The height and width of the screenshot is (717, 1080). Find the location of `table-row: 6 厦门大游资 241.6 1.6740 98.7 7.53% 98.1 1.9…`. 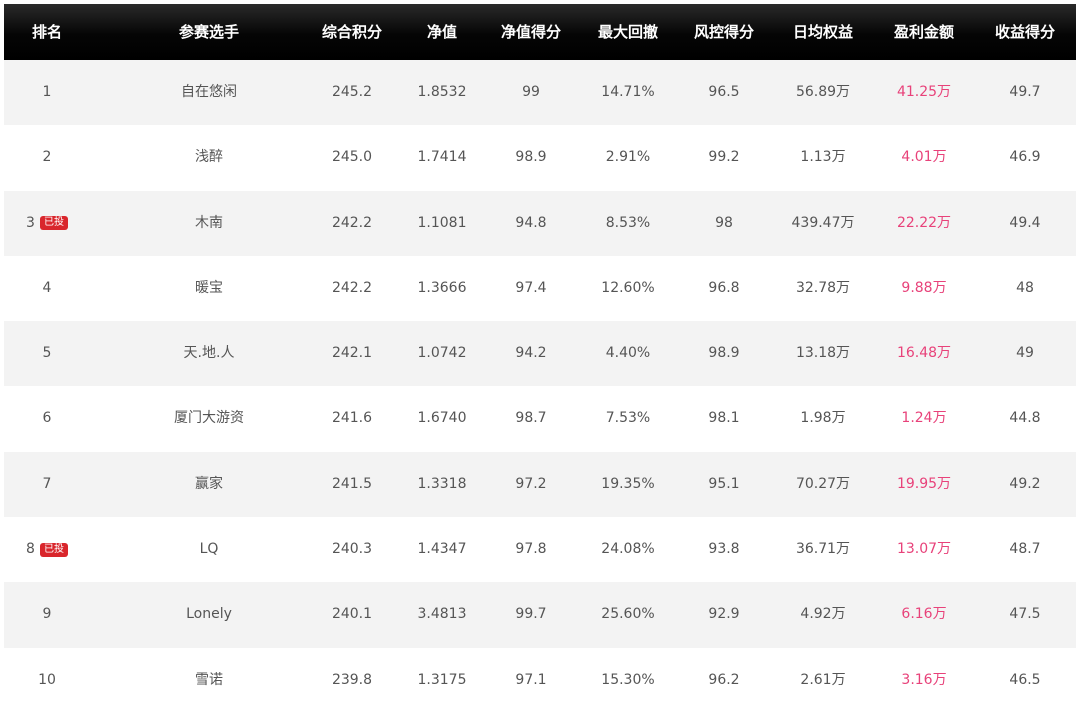

table-row: 6 厦门大游资 241.6 1.6740 98.7 7.53% 98.1 1.9… is located at coordinates (540, 419).